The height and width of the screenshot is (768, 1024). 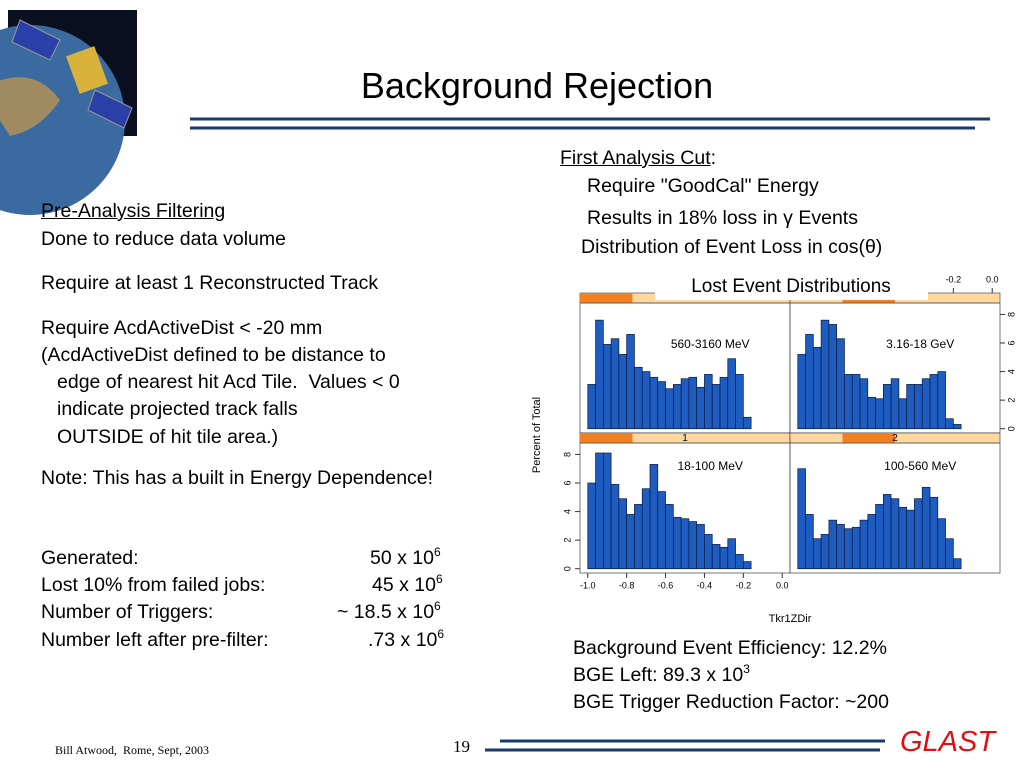 I want to click on stat-value: 50 x 106, so click(x=405, y=557).